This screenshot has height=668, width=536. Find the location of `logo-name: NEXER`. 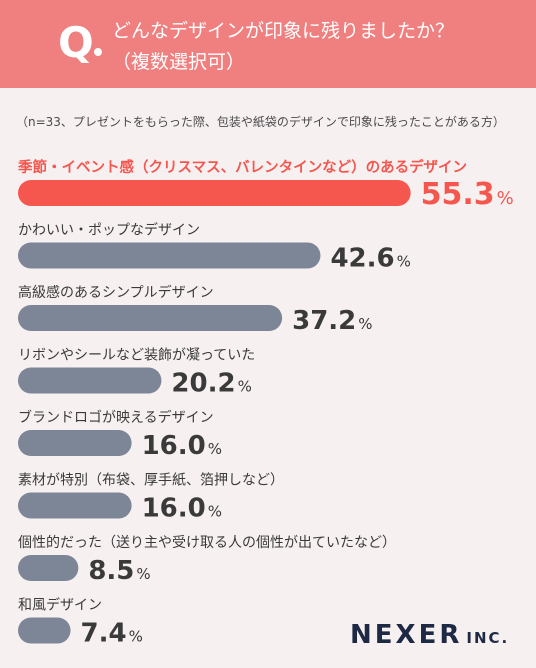

logo-name: NEXER is located at coordinates (406, 635).